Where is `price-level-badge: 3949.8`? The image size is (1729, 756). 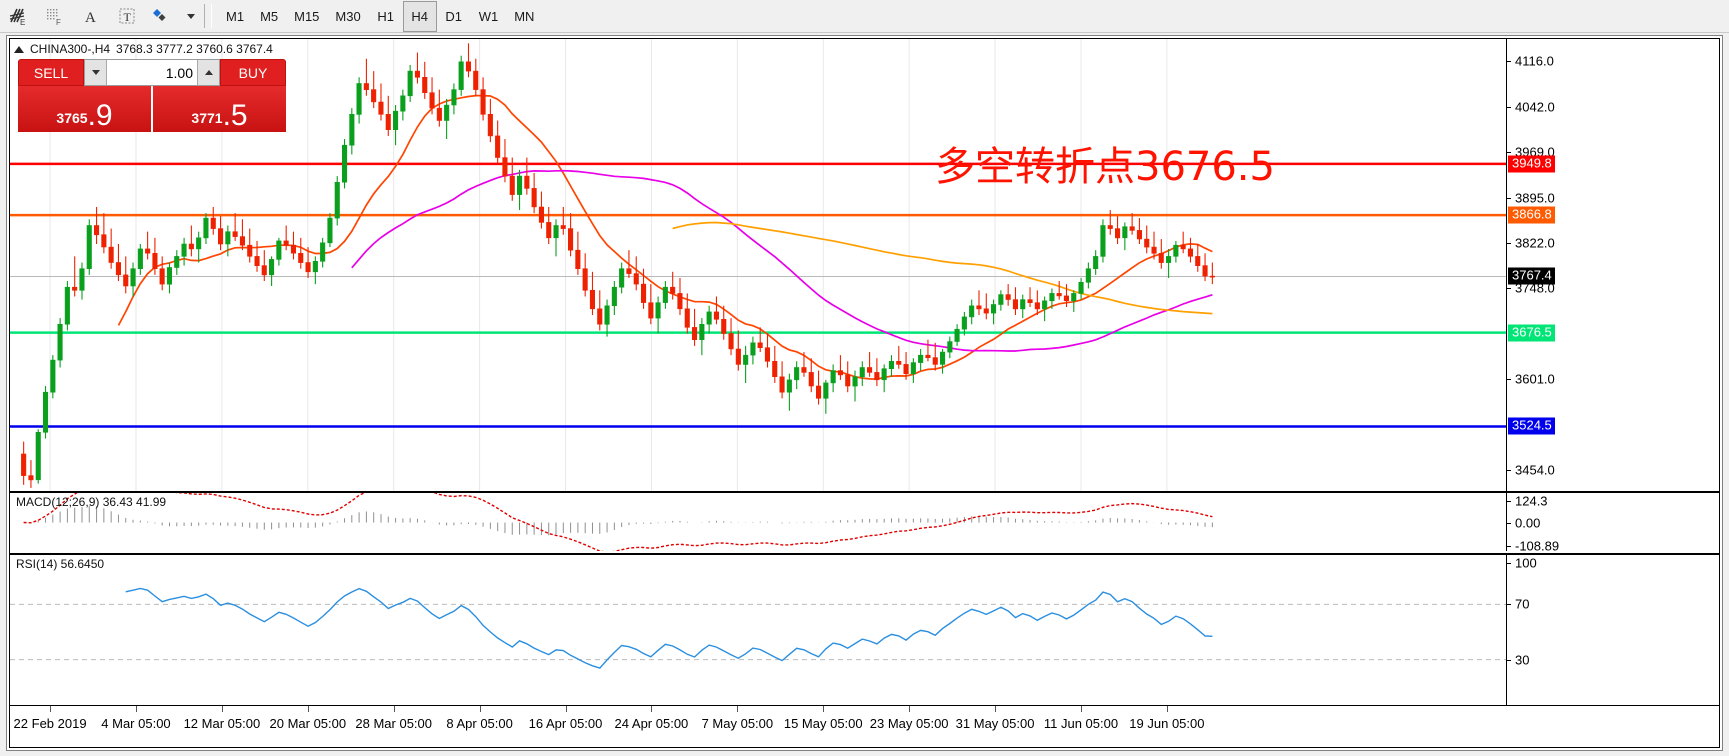
price-level-badge: 3949.8 is located at coordinates (1531, 164).